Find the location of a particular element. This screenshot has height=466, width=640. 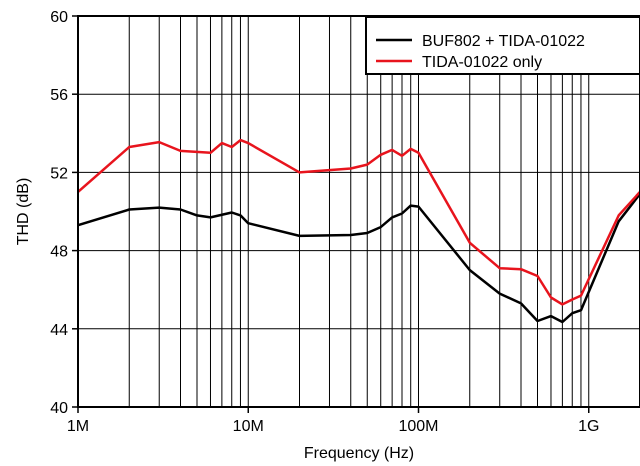

legend-box is located at coordinates (502, 45).